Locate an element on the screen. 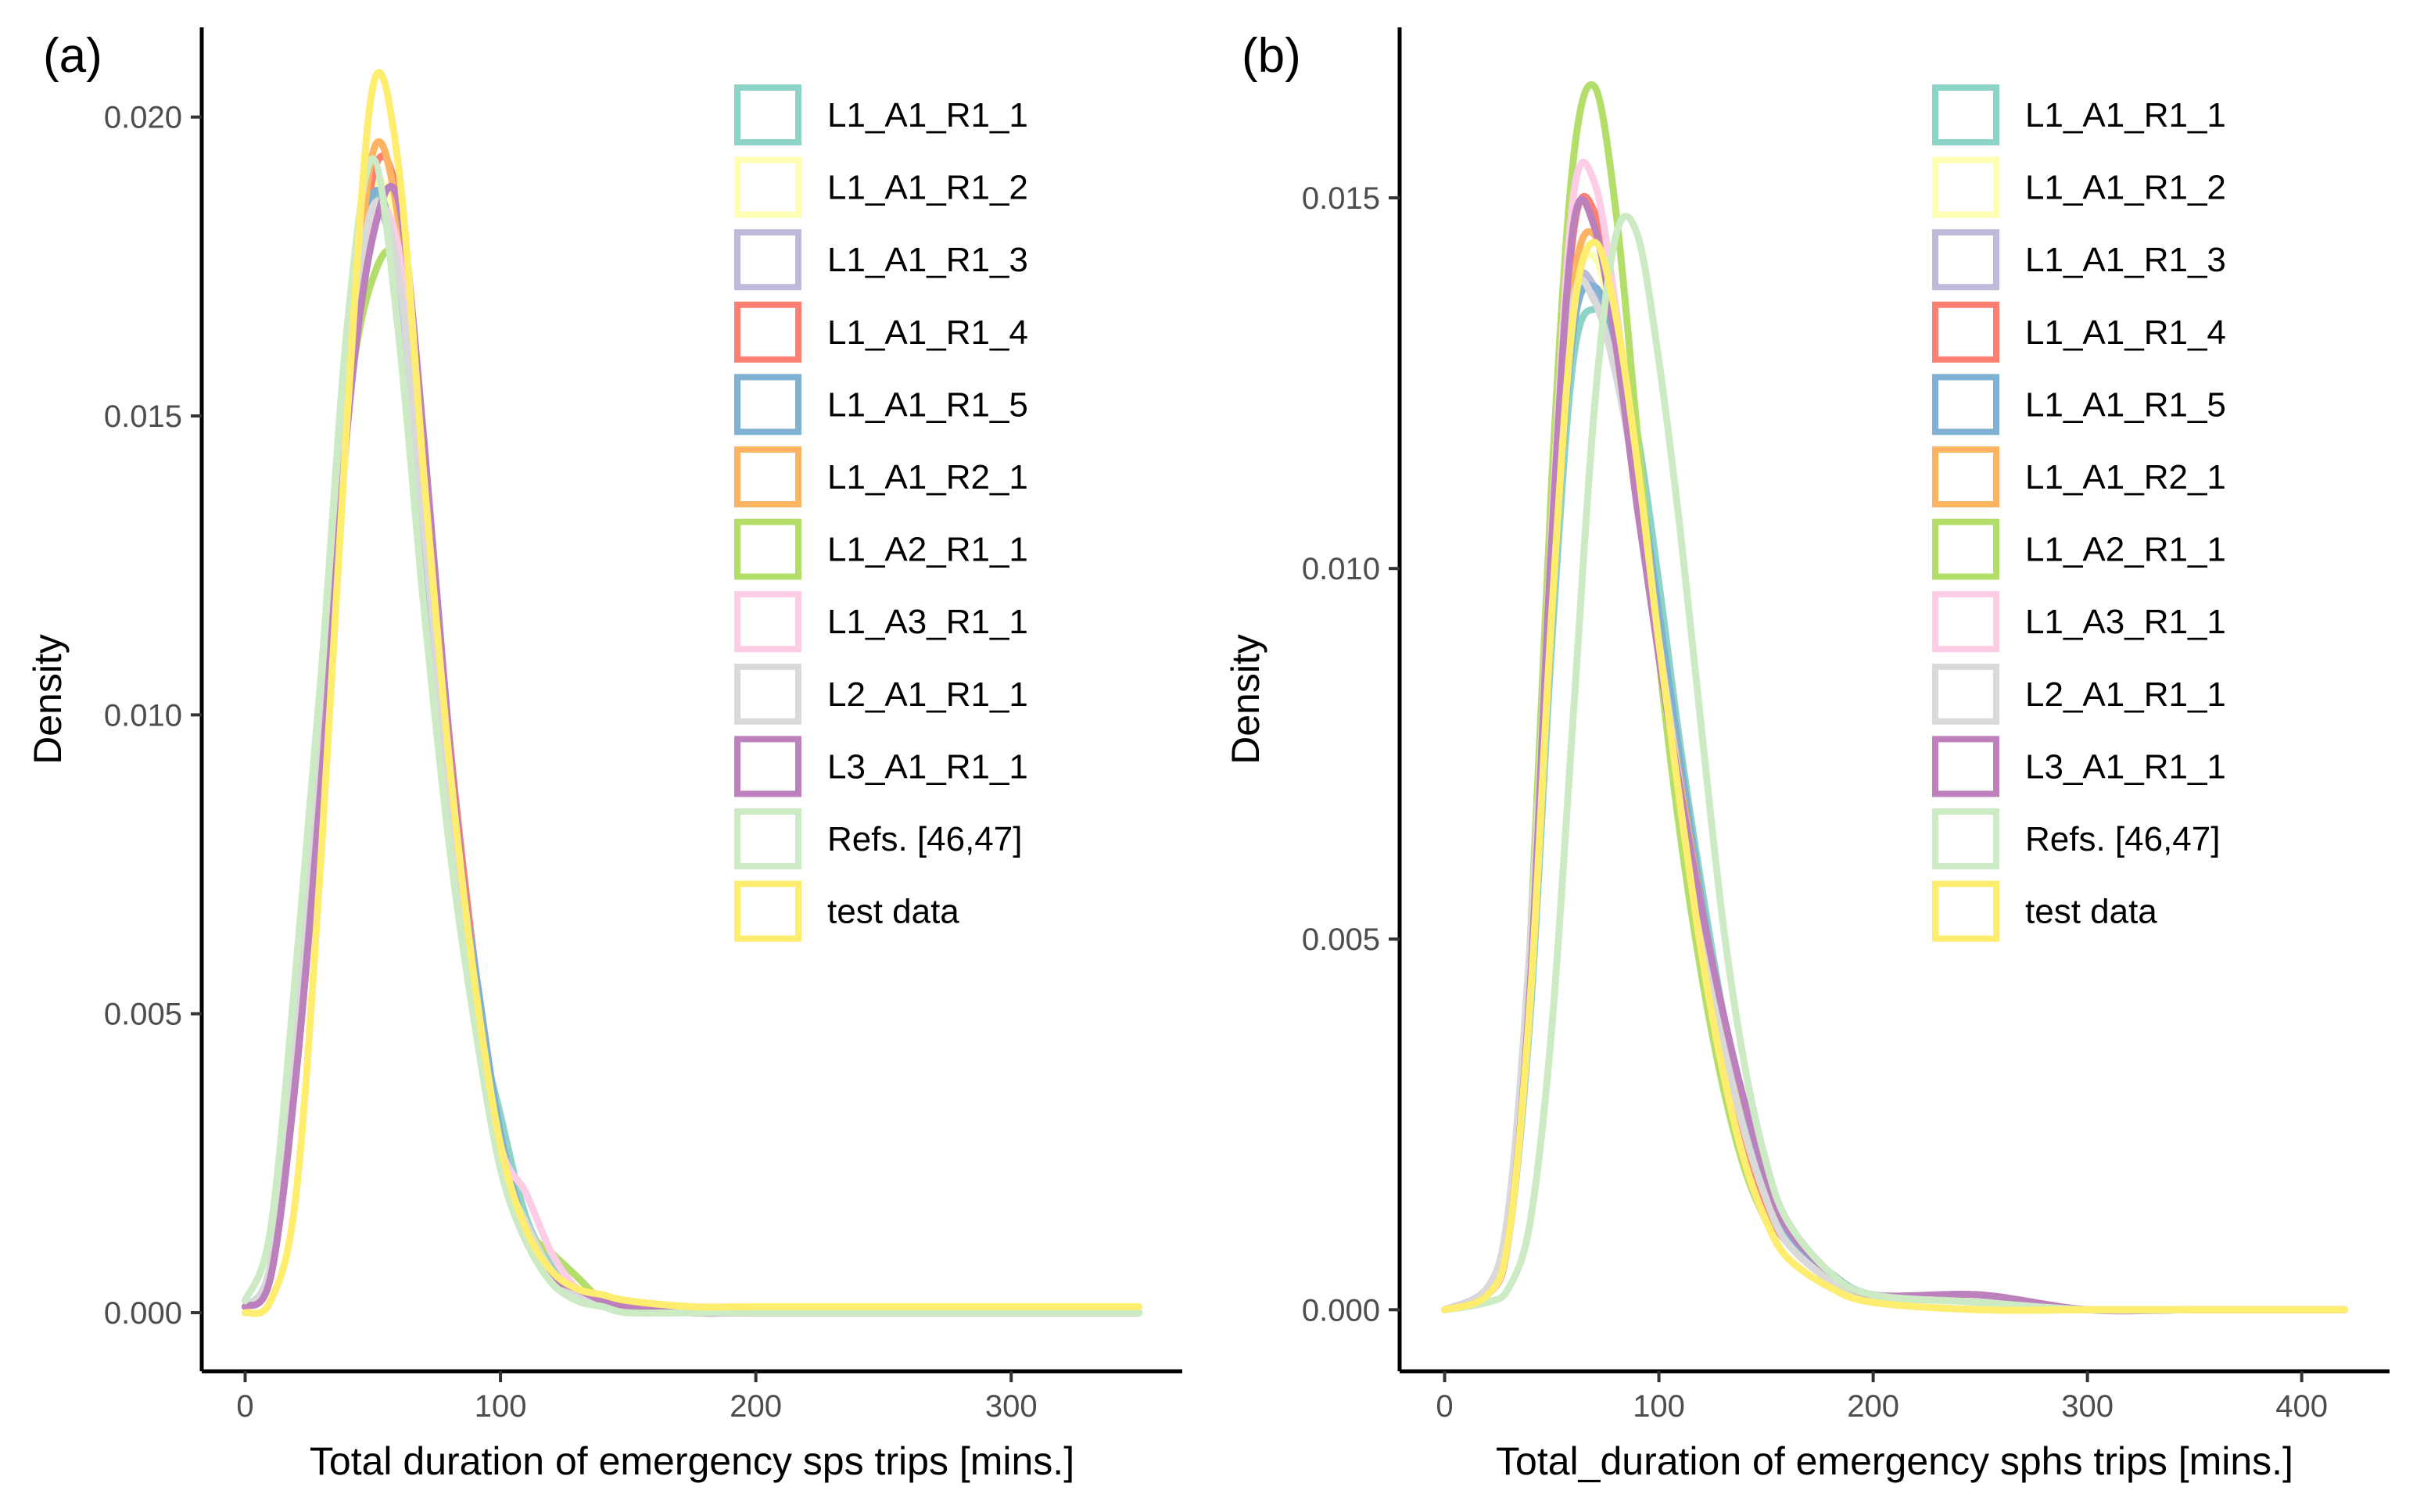  panel-a-legend-label: L1_A1_R2_1 is located at coordinates (927, 477).